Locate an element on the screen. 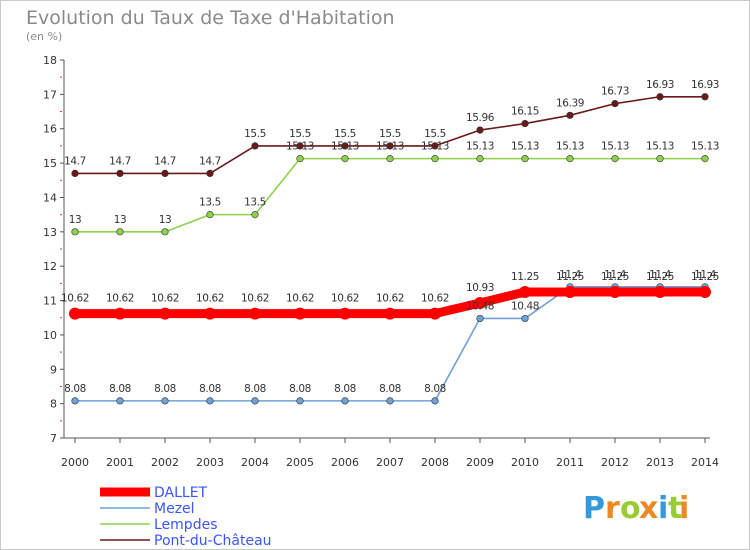 The image size is (750, 550). logo-letter: x is located at coordinates (648, 508).